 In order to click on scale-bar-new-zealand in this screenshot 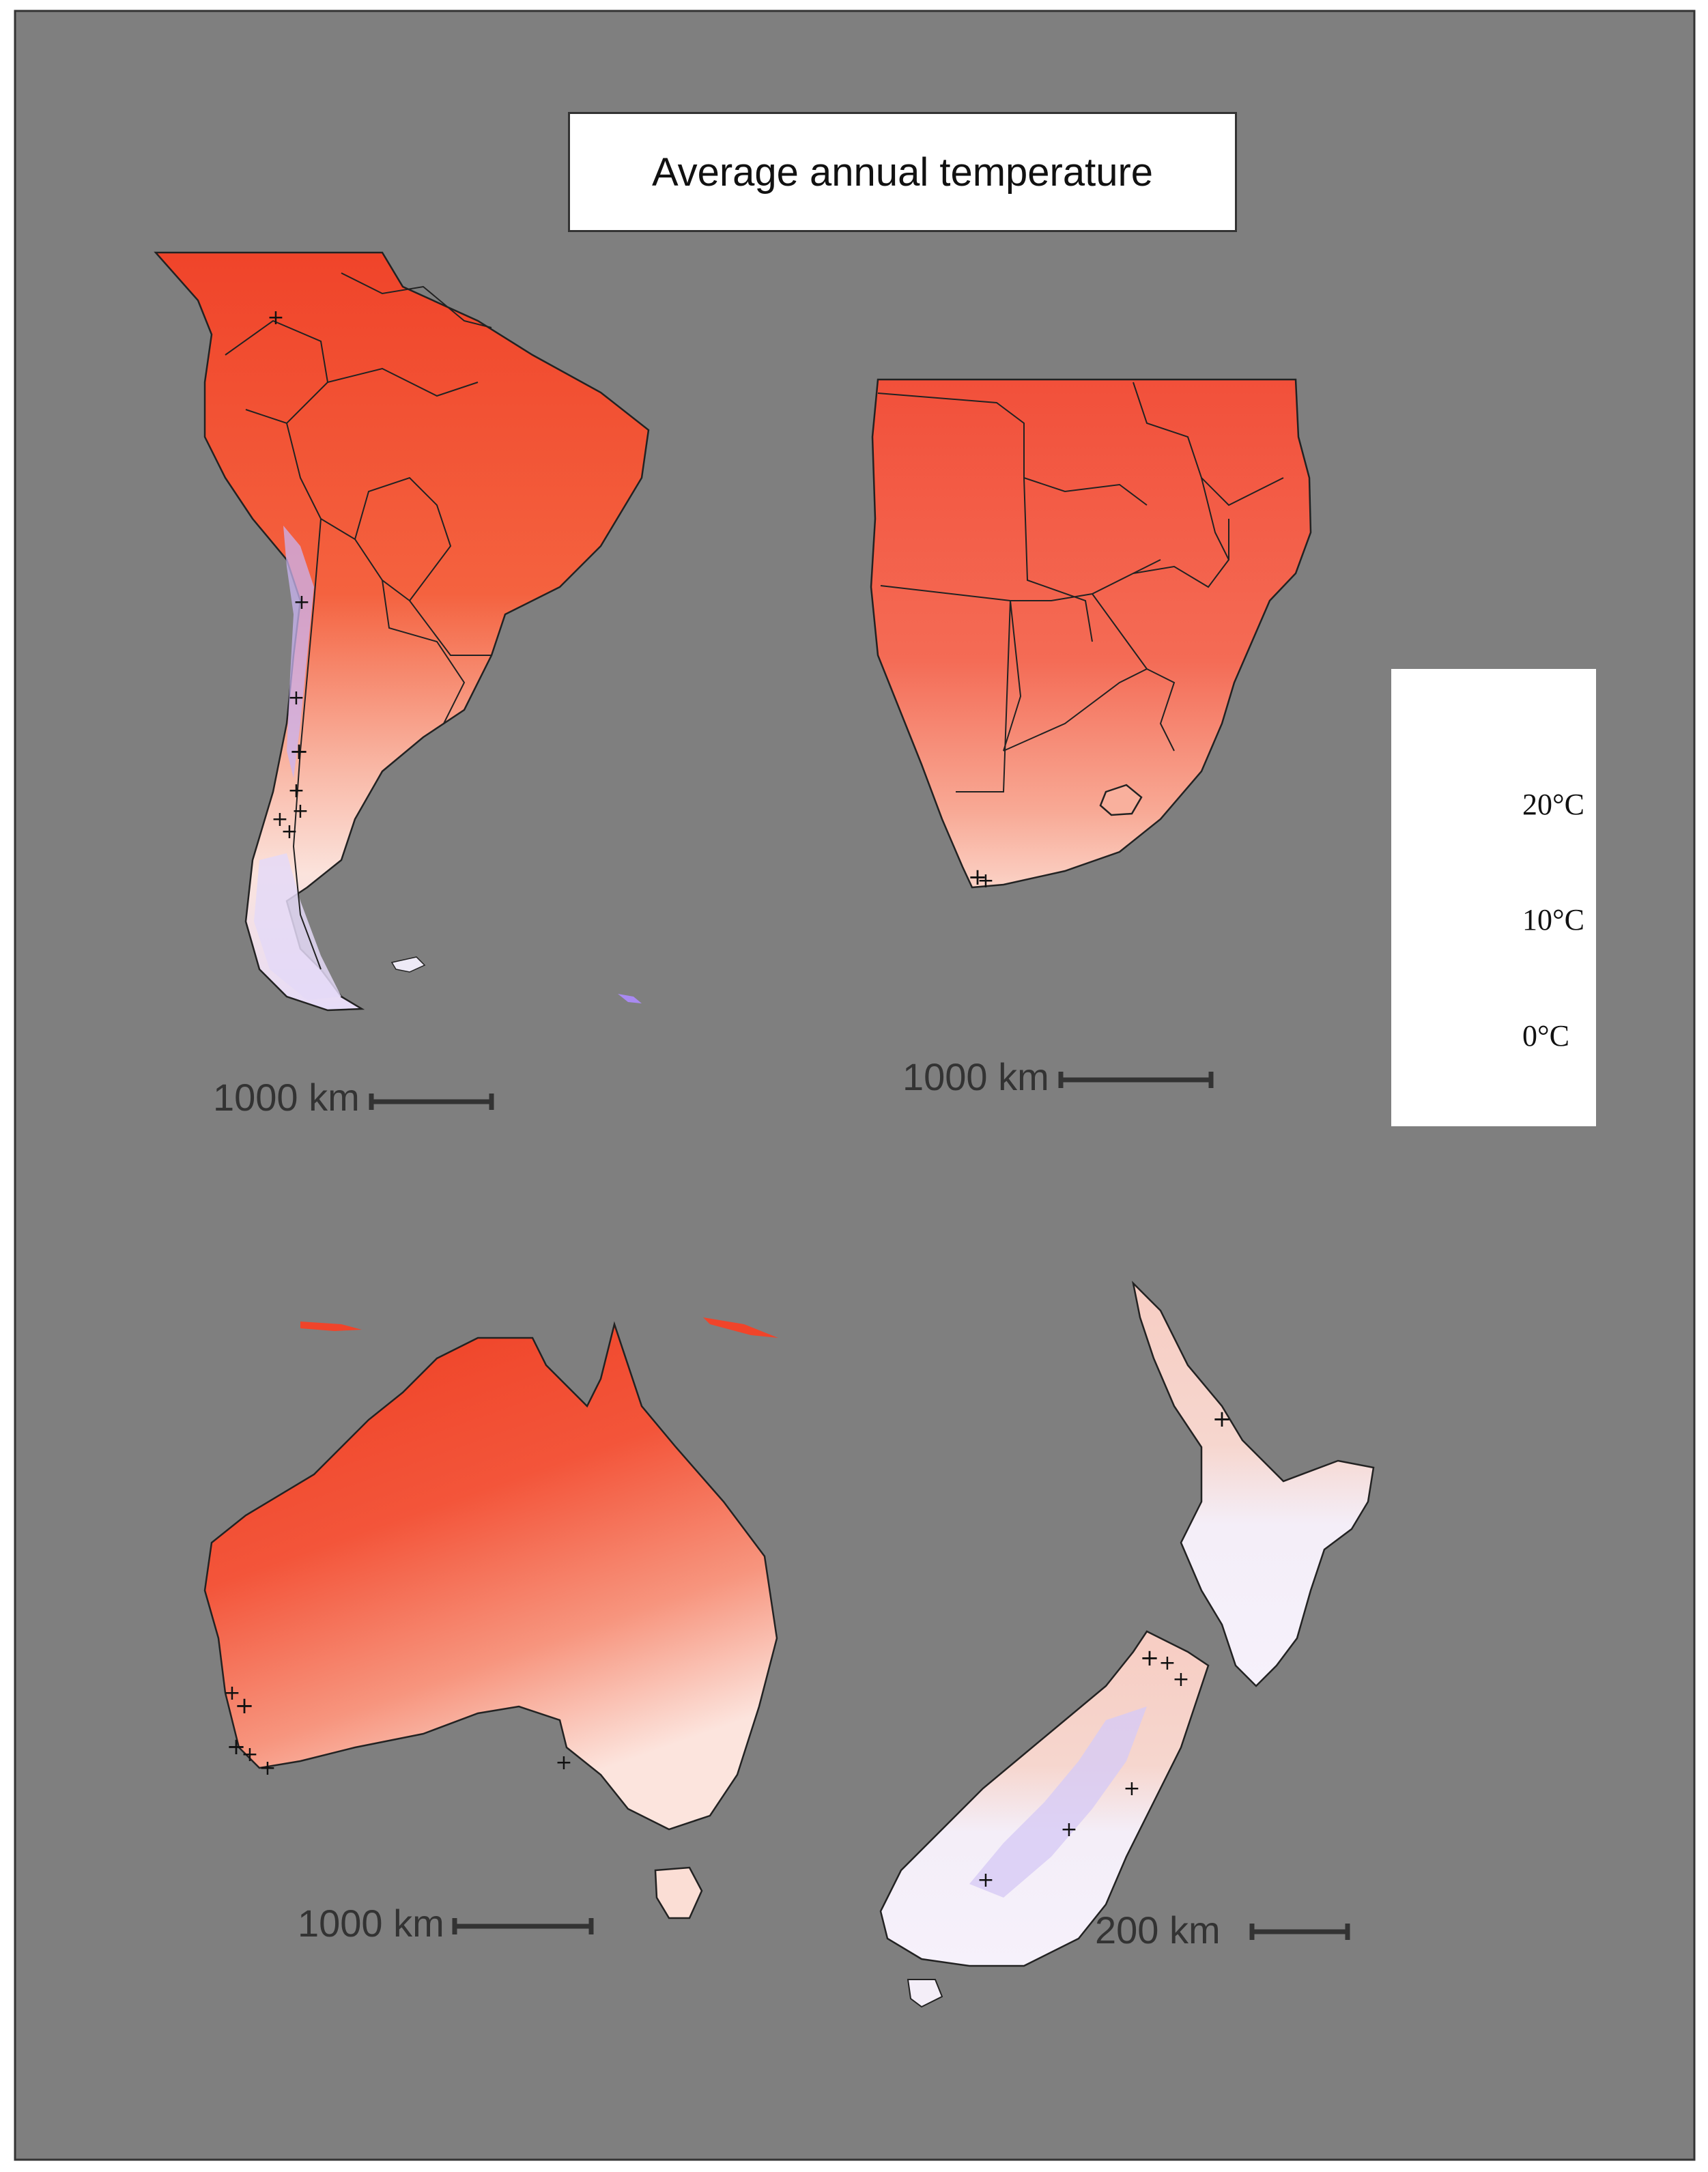, I will do `click(1299, 1932)`.